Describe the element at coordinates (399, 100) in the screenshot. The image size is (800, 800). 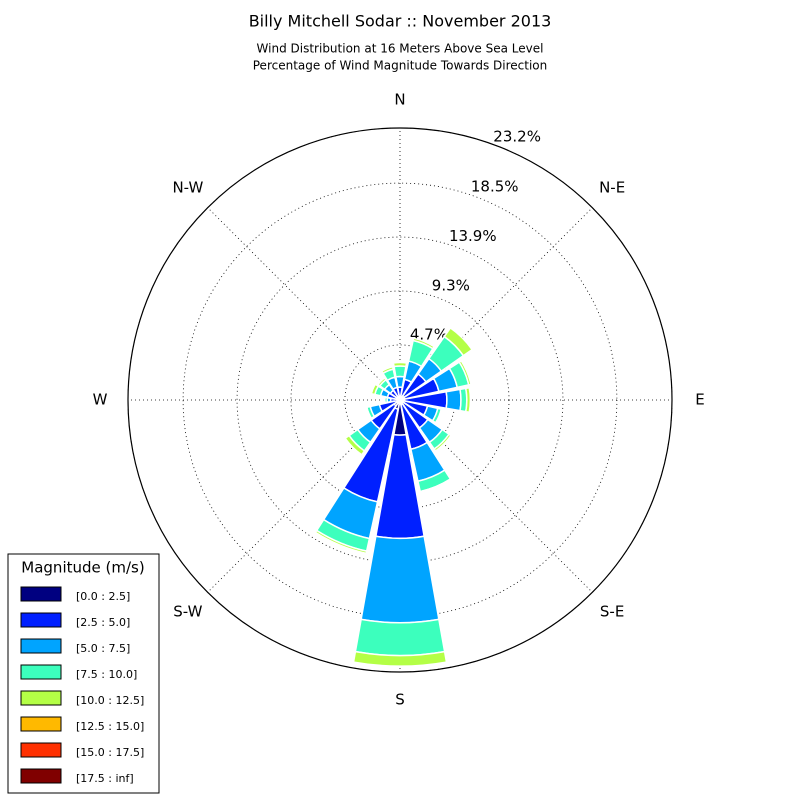
I see `direction-label: N` at that location.